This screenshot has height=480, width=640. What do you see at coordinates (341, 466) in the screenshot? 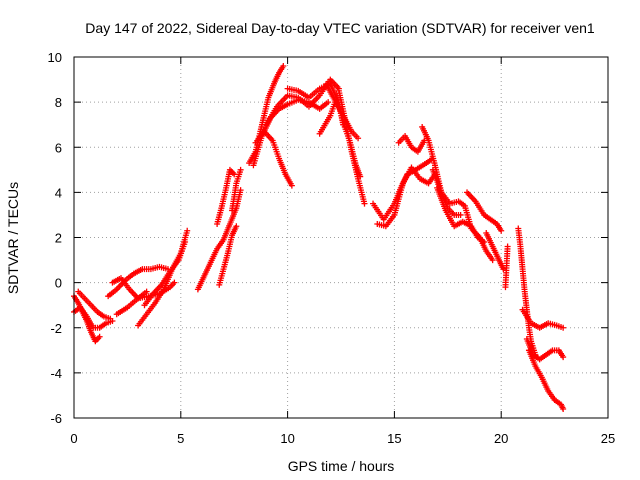
I see `x-axis-title: GPS time / hours` at bounding box center [341, 466].